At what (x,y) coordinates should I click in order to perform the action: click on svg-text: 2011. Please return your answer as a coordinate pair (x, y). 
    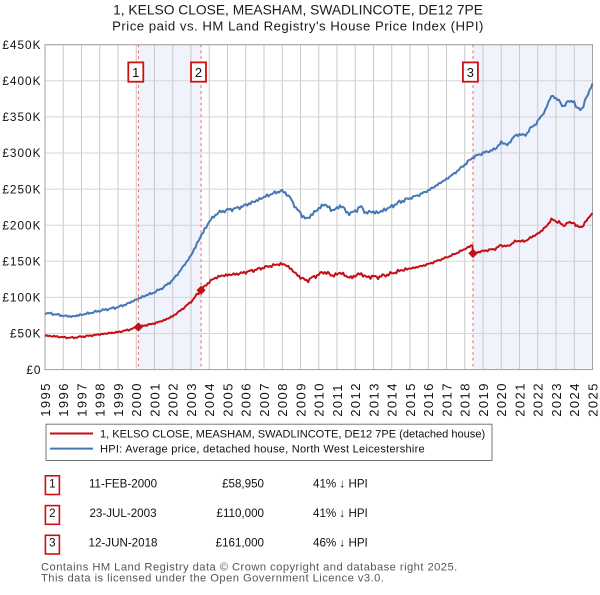
    Looking at the image, I should click on (337, 400).